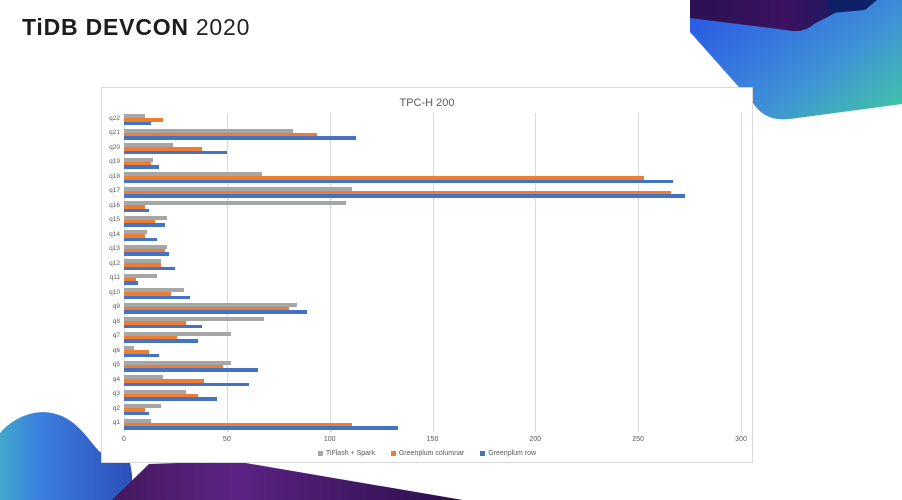 The height and width of the screenshot is (500, 902). What do you see at coordinates (427, 309) in the screenshot?
I see `bar-group-q9: q9` at bounding box center [427, 309].